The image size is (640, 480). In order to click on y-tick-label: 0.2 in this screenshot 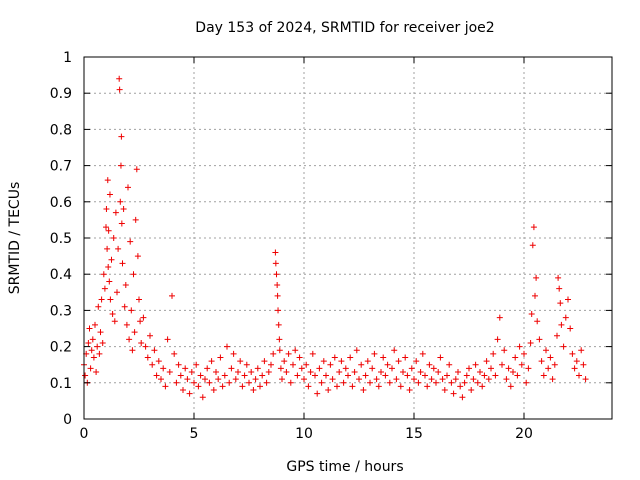, I will do `click(61, 348)`.